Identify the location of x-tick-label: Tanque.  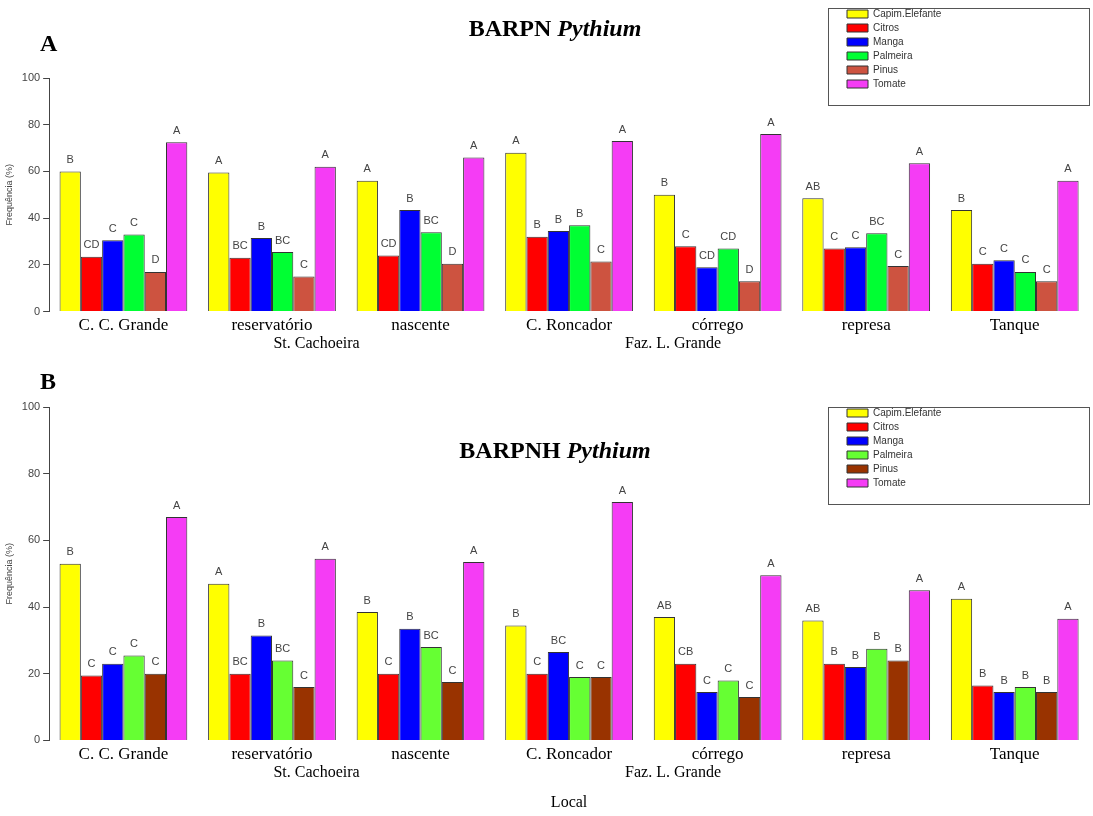
(1014, 325).